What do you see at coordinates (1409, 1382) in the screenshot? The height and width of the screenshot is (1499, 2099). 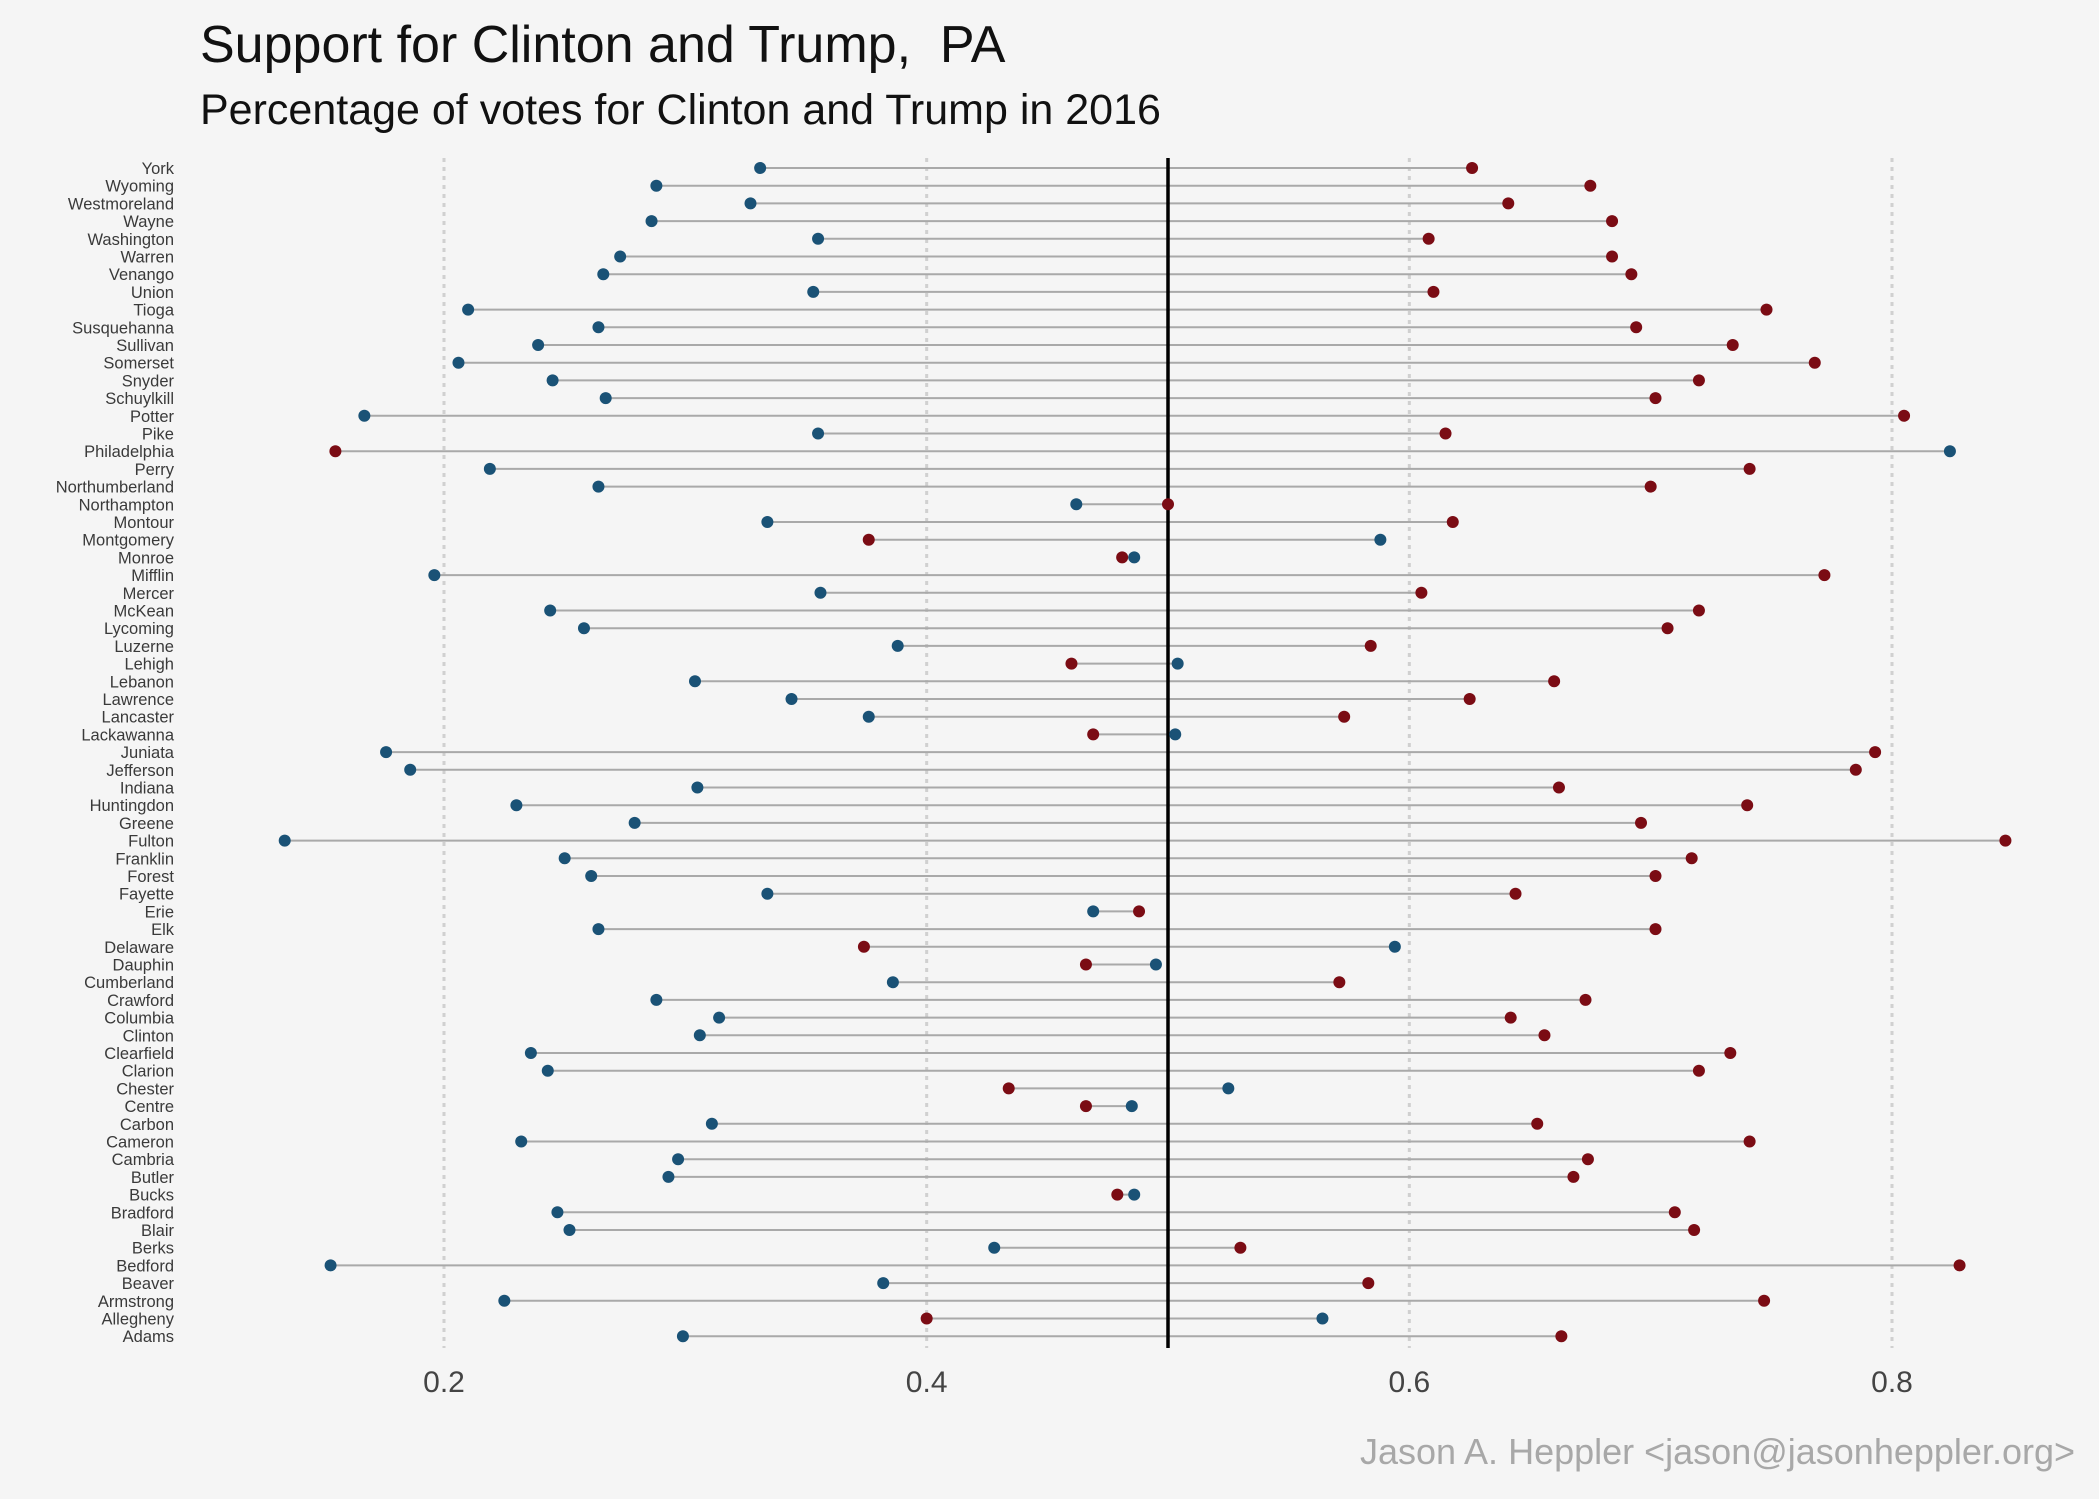 I see `x-tick-label: 0.6` at bounding box center [1409, 1382].